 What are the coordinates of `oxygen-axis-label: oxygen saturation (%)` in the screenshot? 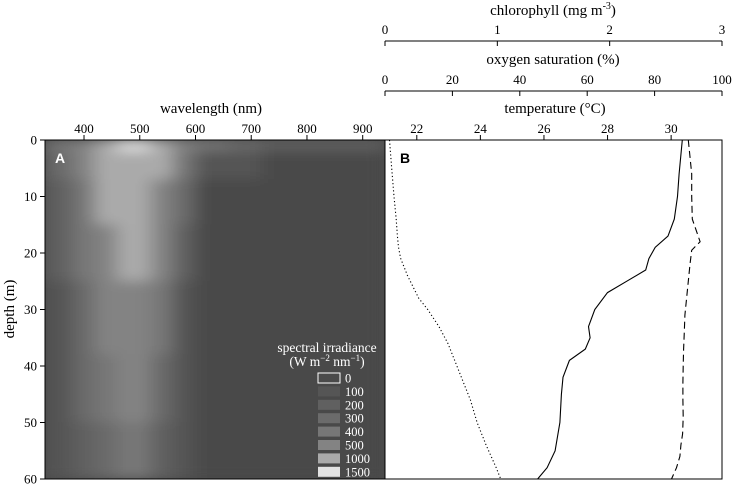 It's located at (552, 60).